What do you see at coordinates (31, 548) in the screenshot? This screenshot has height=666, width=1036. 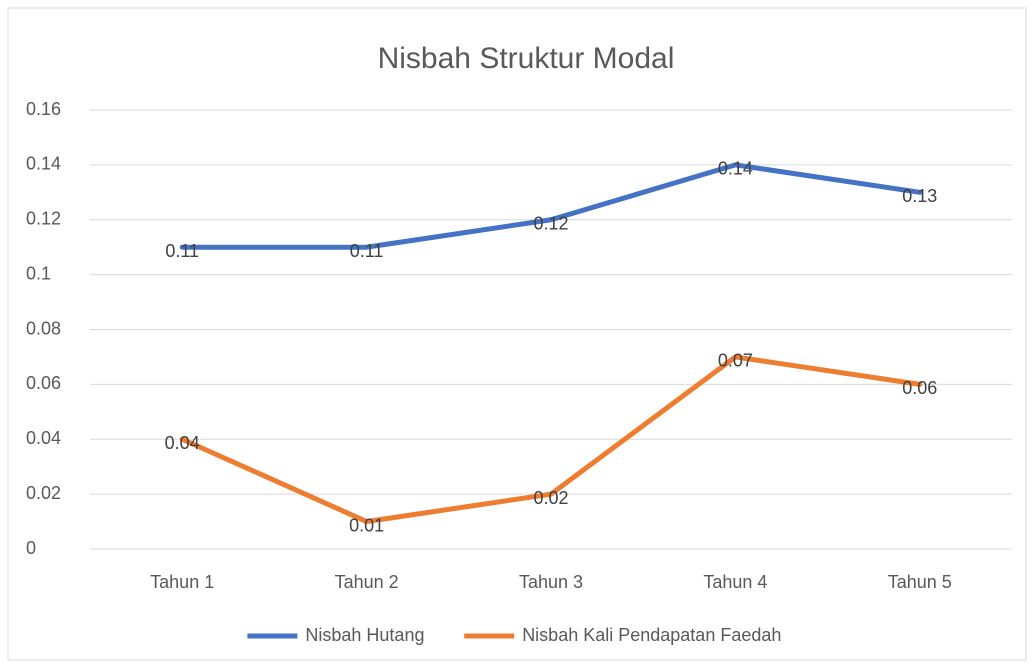 I see `y-tick-label: 0` at bounding box center [31, 548].